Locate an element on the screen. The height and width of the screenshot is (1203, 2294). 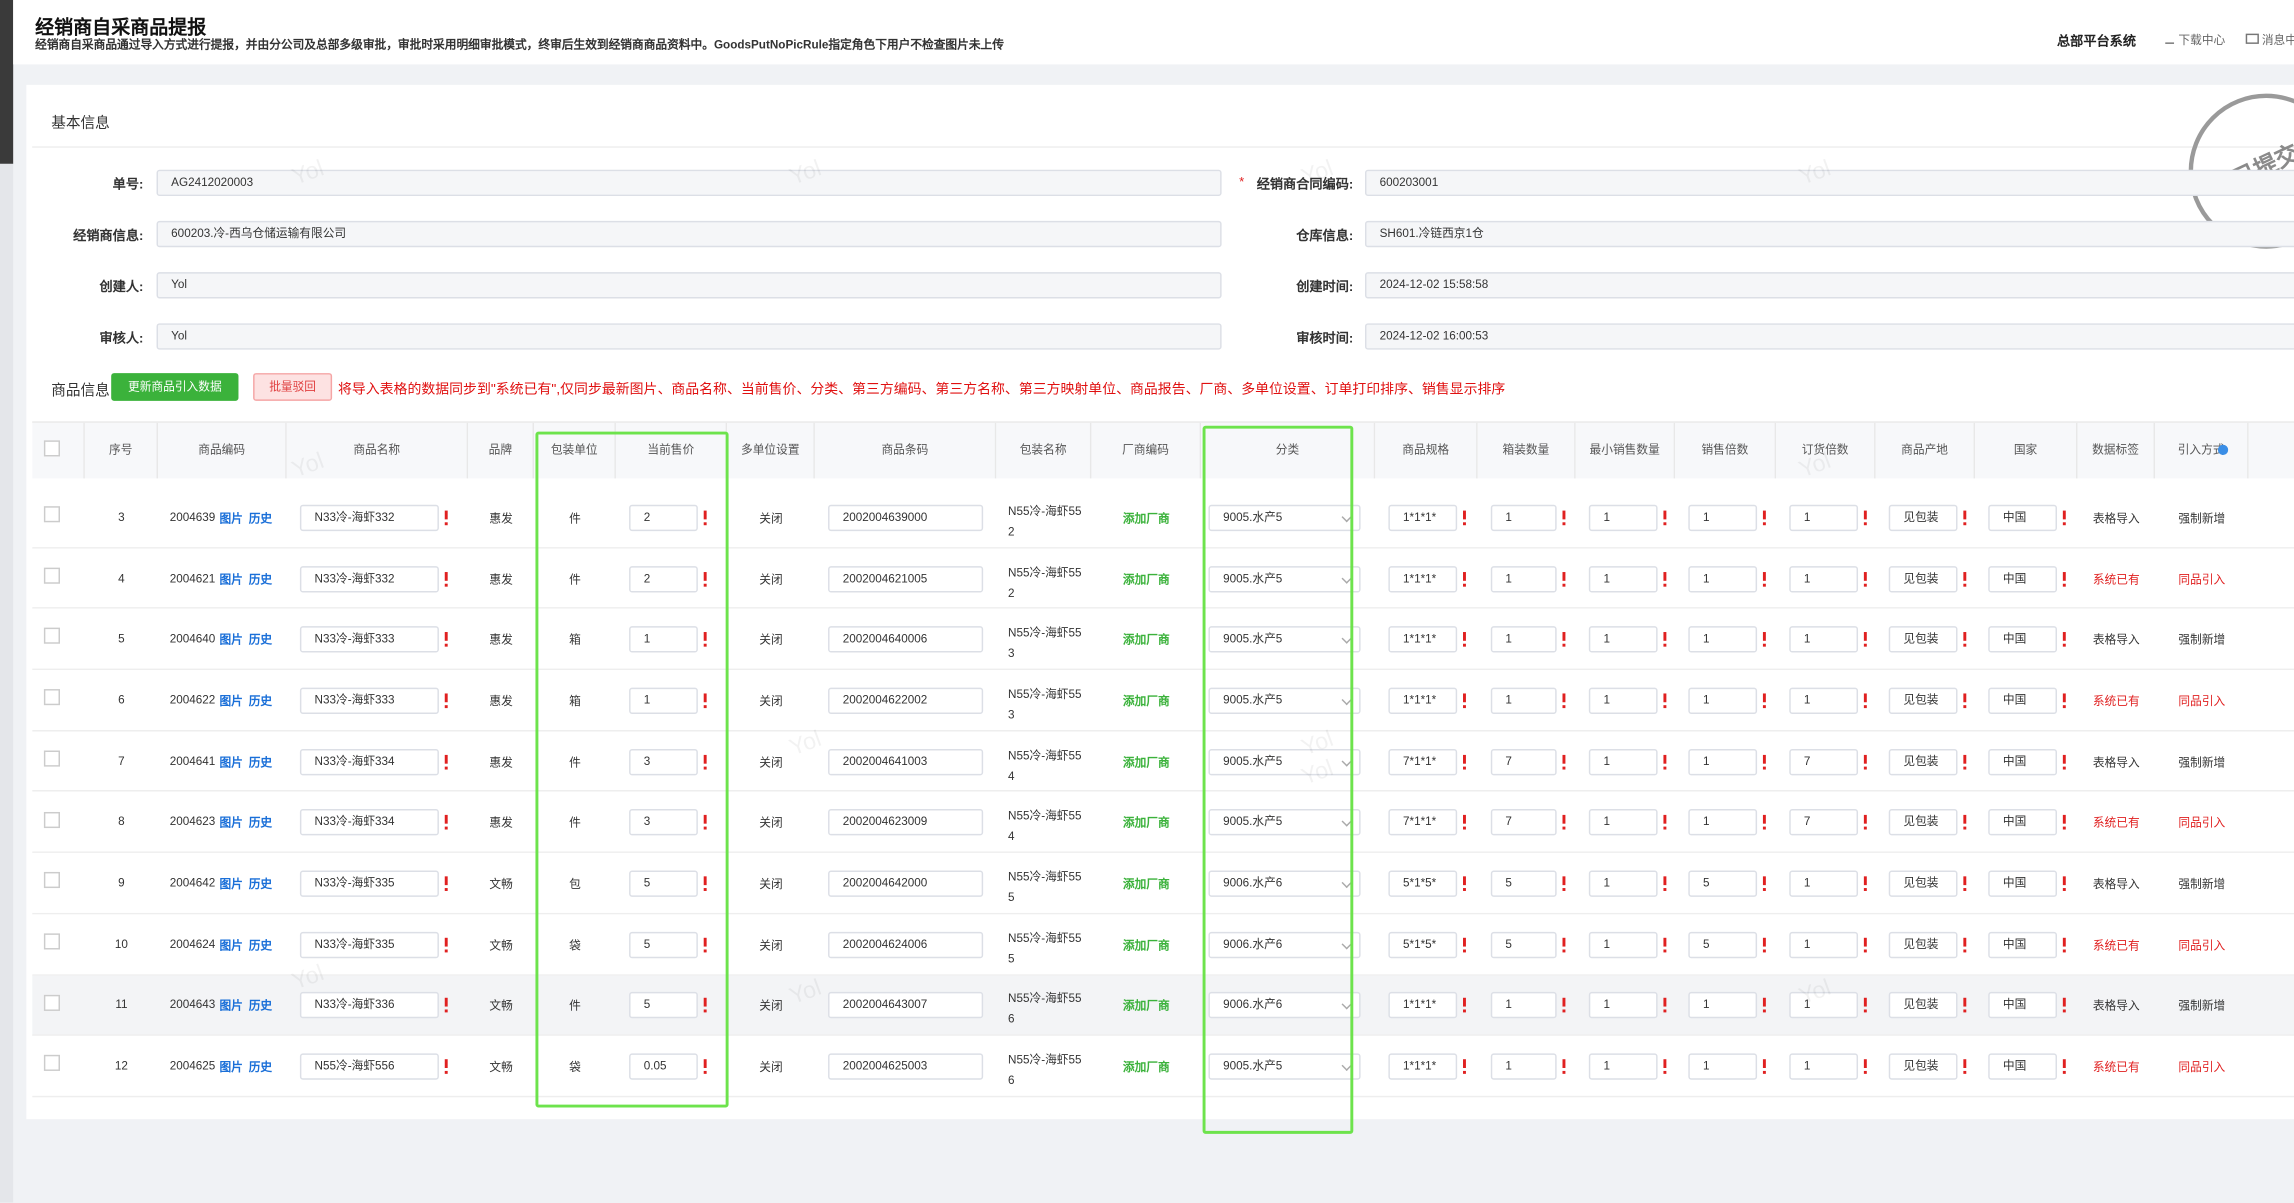
cell-input: 2002004621005 is located at coordinates (906, 578).